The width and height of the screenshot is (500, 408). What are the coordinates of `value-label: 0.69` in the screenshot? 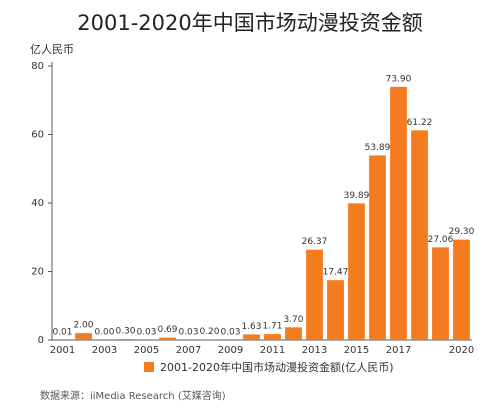 It's located at (167, 330).